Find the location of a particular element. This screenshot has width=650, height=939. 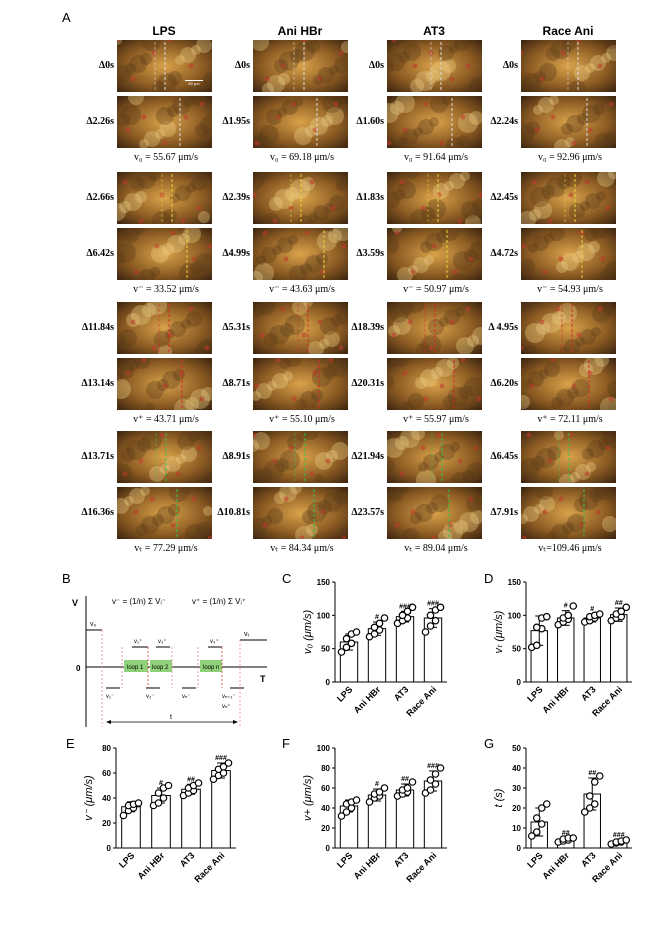

velocity-label: vₜ = 77.29 μm/s is located at coordinates (166, 548).